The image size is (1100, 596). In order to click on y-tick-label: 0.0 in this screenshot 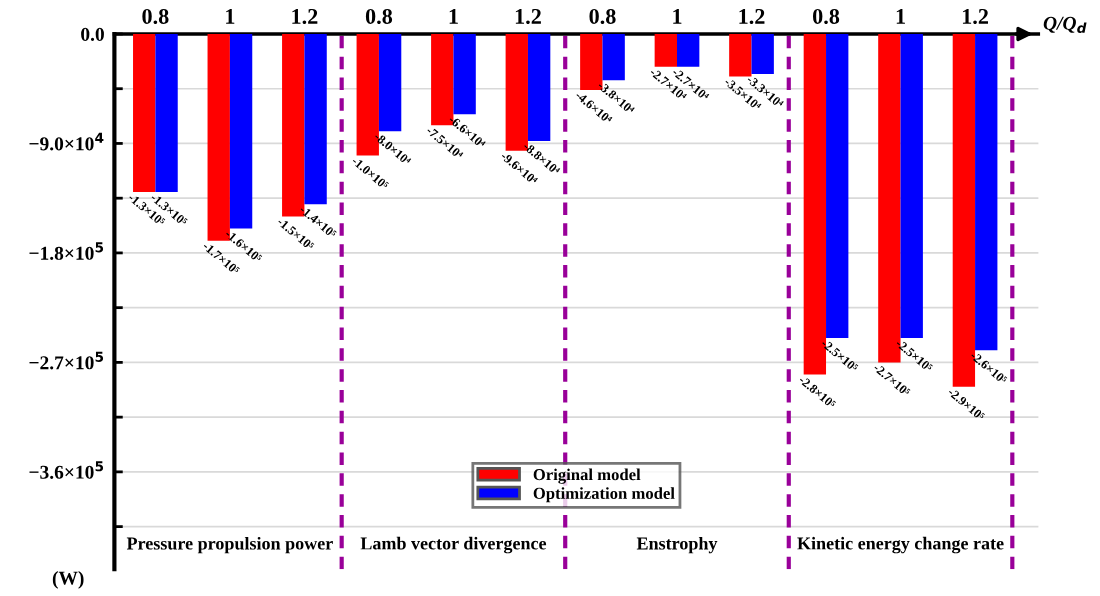, I will do `click(92, 34)`.